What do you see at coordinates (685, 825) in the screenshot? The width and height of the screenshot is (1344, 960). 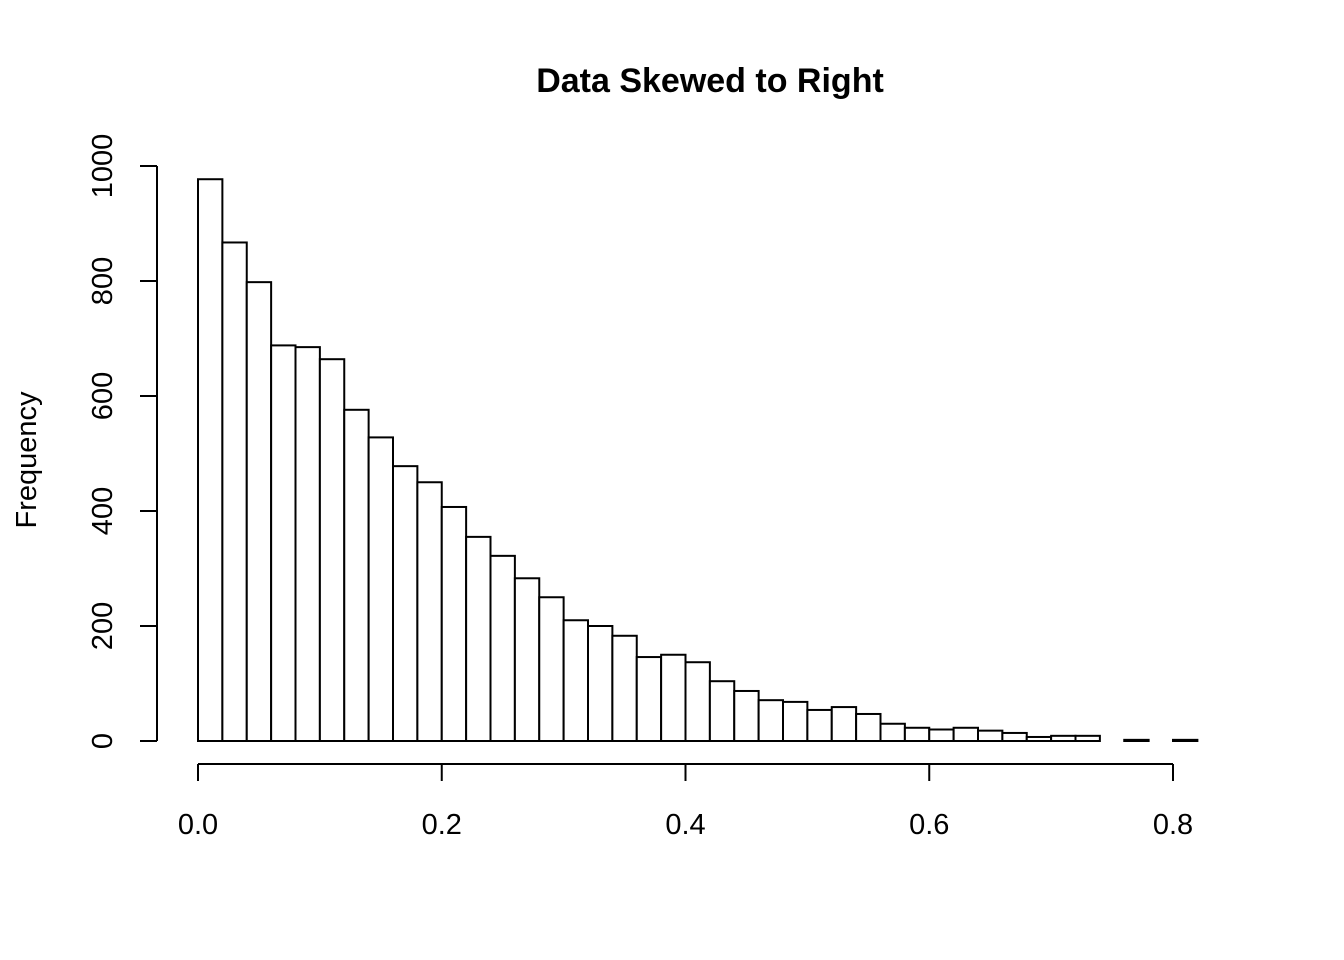 I see `x-tick-label: 0.4` at bounding box center [685, 825].